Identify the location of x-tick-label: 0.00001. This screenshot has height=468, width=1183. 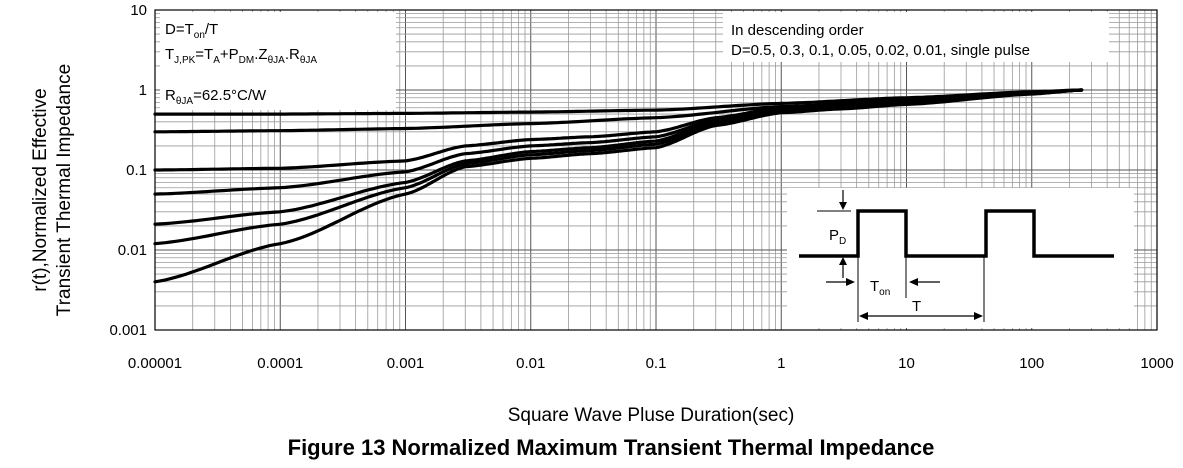
(155, 363).